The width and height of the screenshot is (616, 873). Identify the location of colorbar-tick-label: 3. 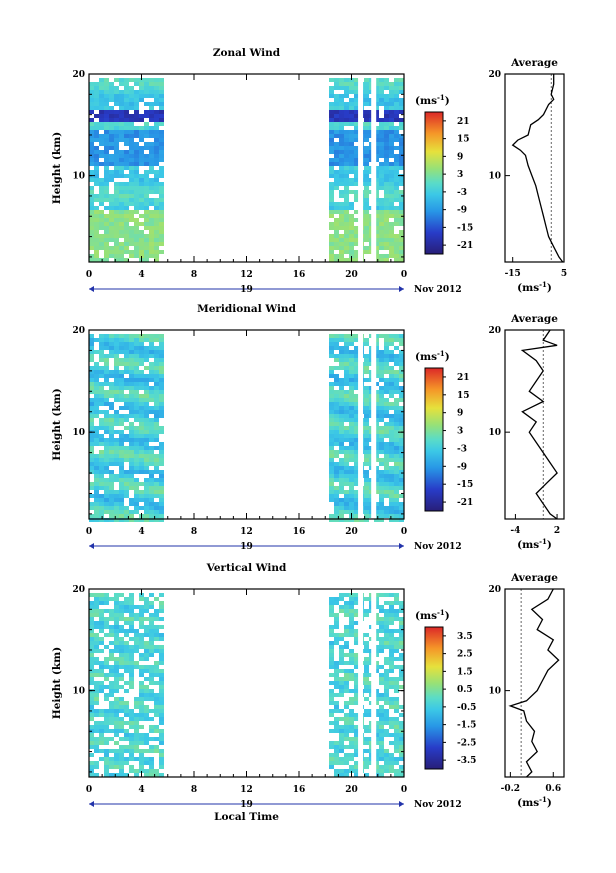
(460, 432).